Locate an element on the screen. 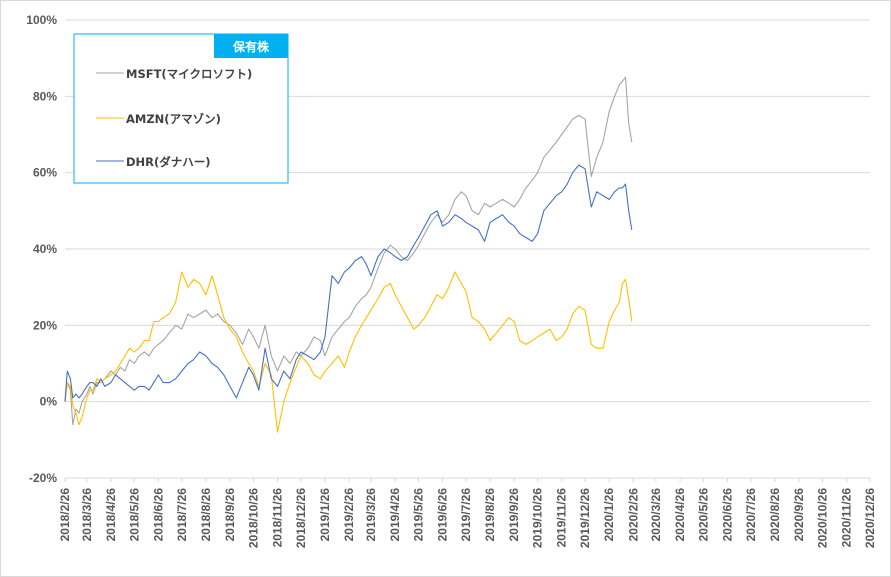 Image resolution: width=891 pixels, height=577 pixels. x-tick-label: 2020/10/26 is located at coordinates (823, 518).